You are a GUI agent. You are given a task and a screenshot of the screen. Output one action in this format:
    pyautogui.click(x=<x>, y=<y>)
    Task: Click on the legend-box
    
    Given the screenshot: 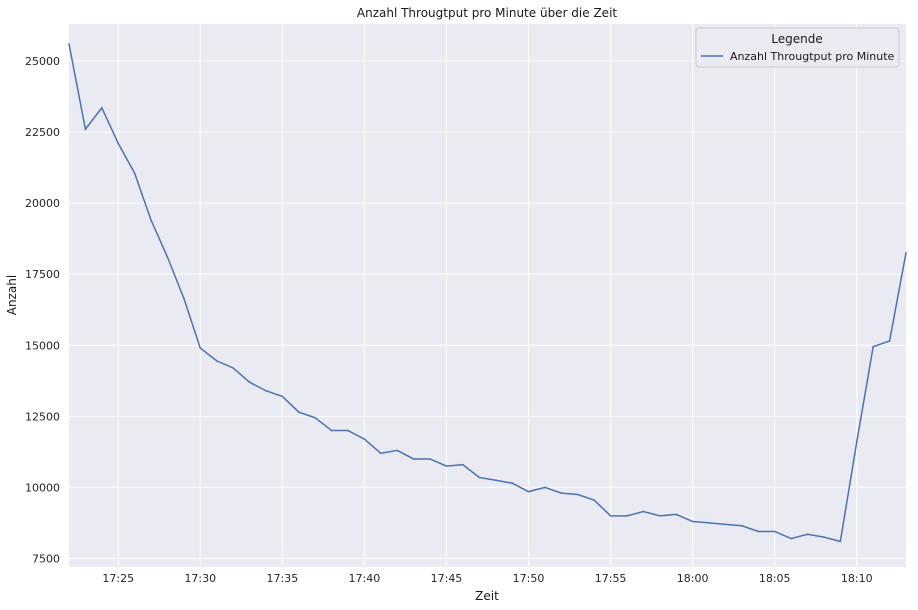 What is the action you would take?
    pyautogui.click(x=797, y=47)
    